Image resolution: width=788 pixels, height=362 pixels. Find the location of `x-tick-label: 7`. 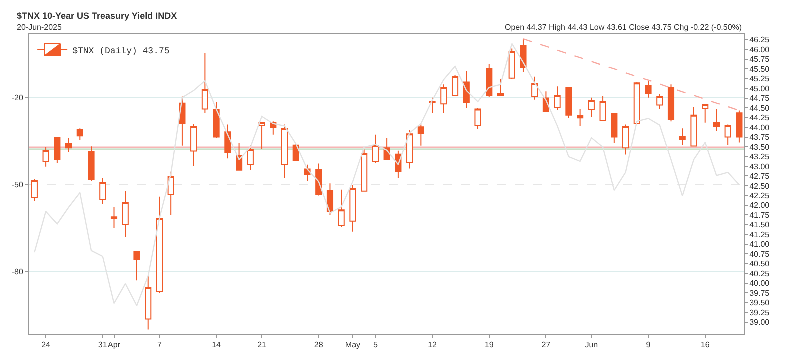

x-tick-label: 7 is located at coordinates (159, 345).